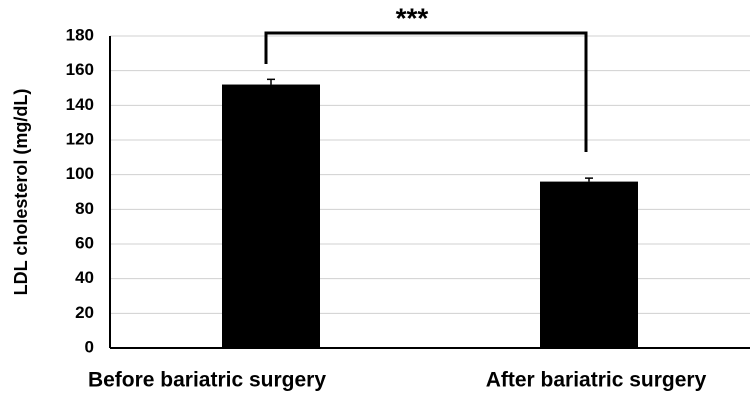 This screenshot has height=404, width=750. Describe the element at coordinates (426, 91) in the screenshot. I see `significance-bracket` at that location.